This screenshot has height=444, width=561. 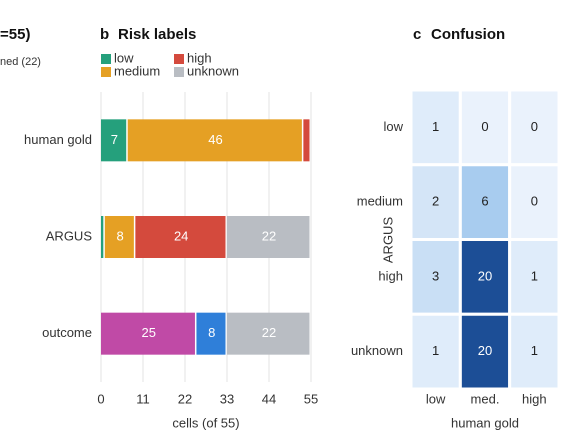 What do you see at coordinates (157, 34) in the screenshot?
I see `panel-title: Risk labels` at bounding box center [157, 34].